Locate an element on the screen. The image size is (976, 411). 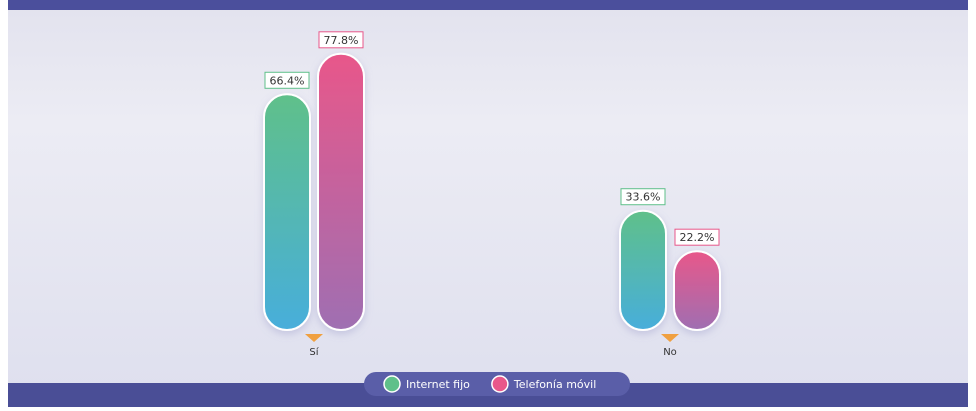
value-label: 33.6% is located at coordinates (643, 197).